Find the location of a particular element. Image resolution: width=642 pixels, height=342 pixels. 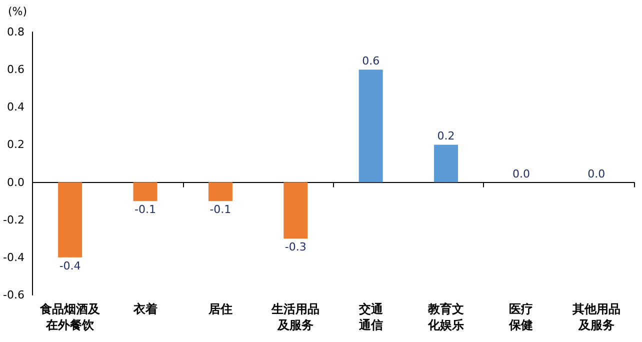

x-tick-label: 医疗保健 is located at coordinates (521, 317).